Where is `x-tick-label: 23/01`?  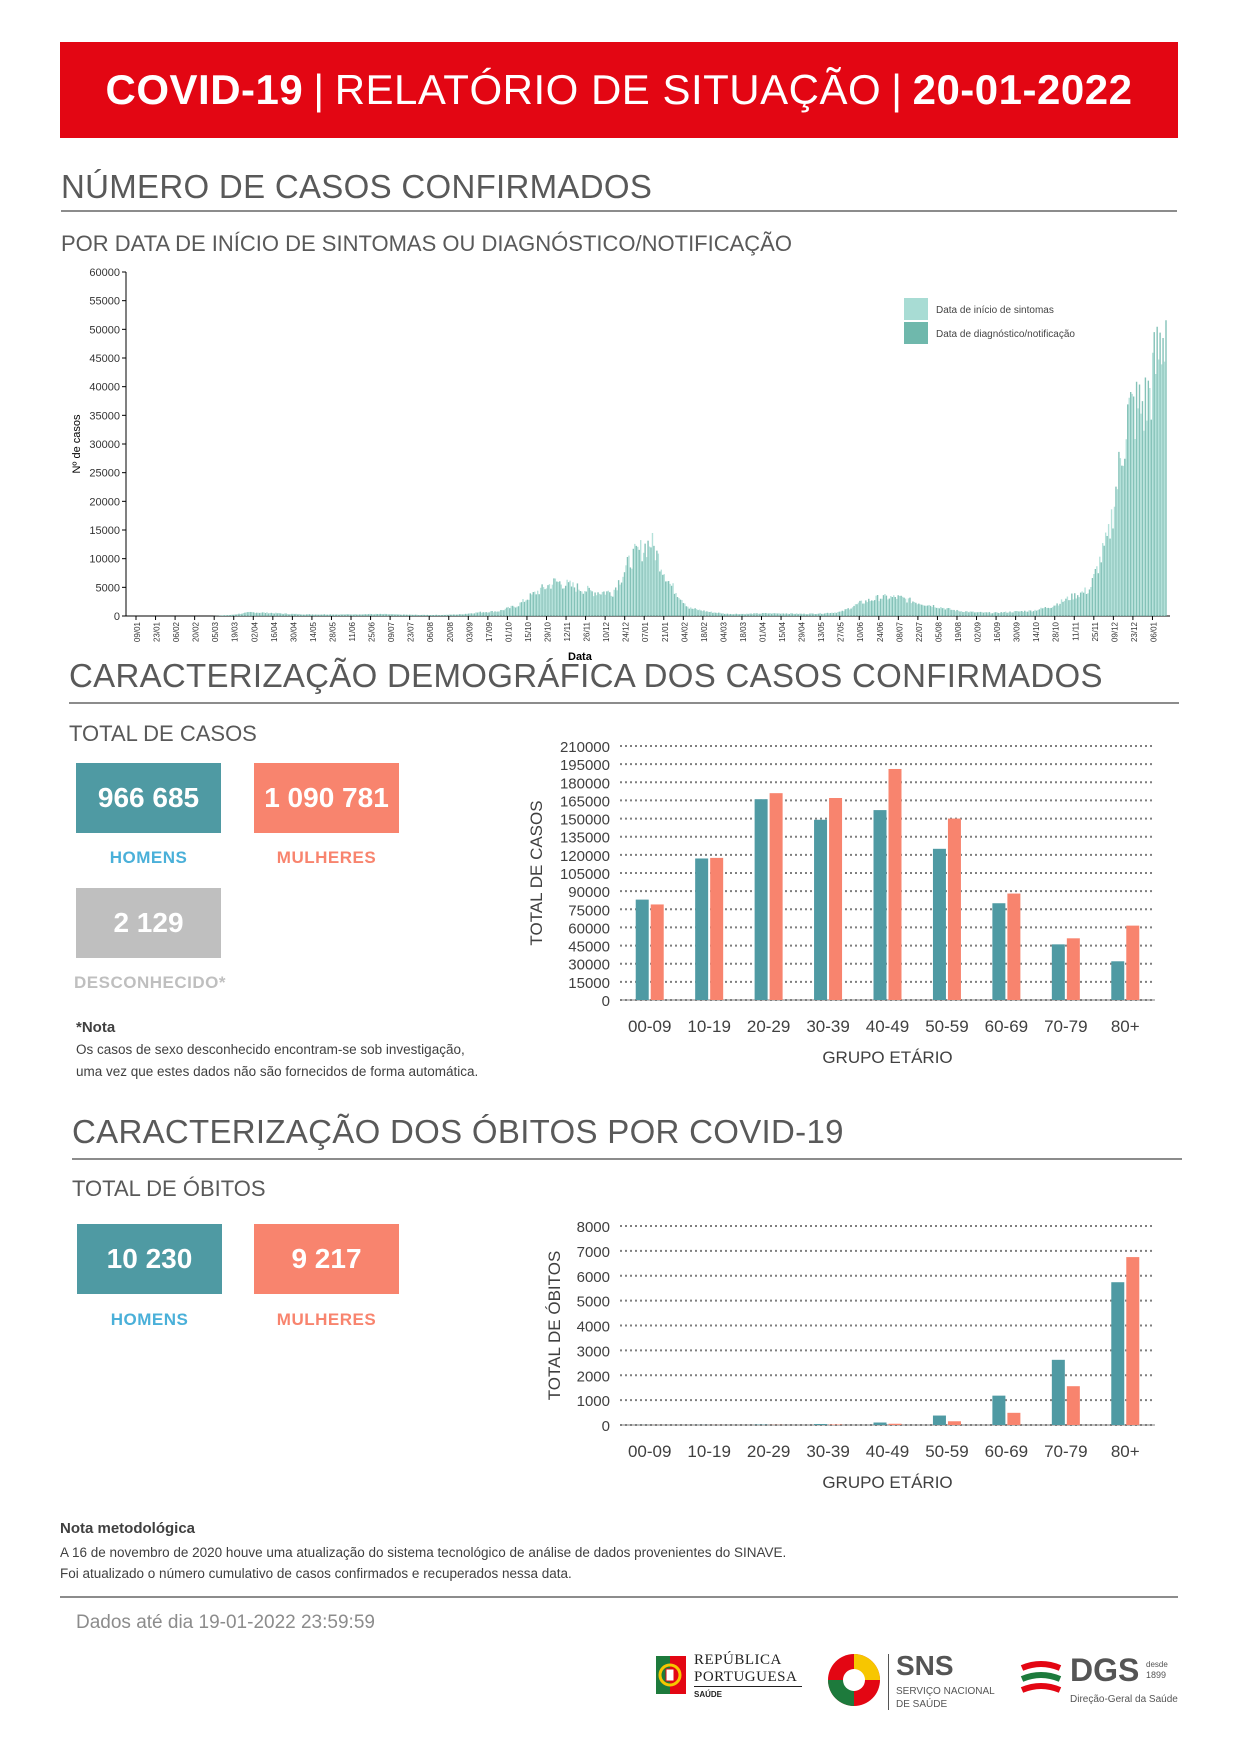 x-tick-label: 23/01 is located at coordinates (157, 631).